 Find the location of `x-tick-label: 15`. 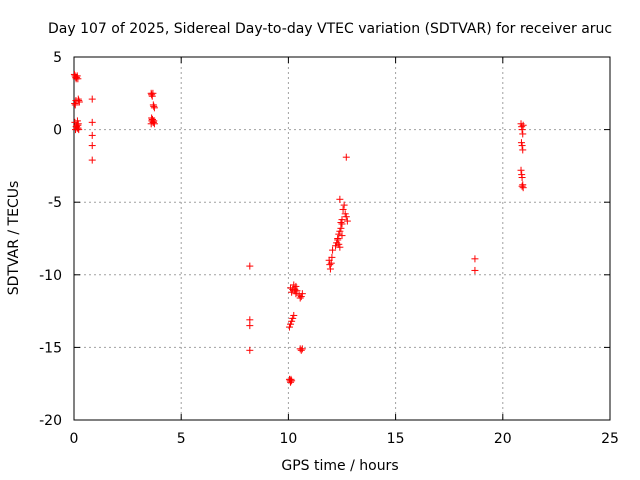

x-tick-label: 15 is located at coordinates (396, 439).